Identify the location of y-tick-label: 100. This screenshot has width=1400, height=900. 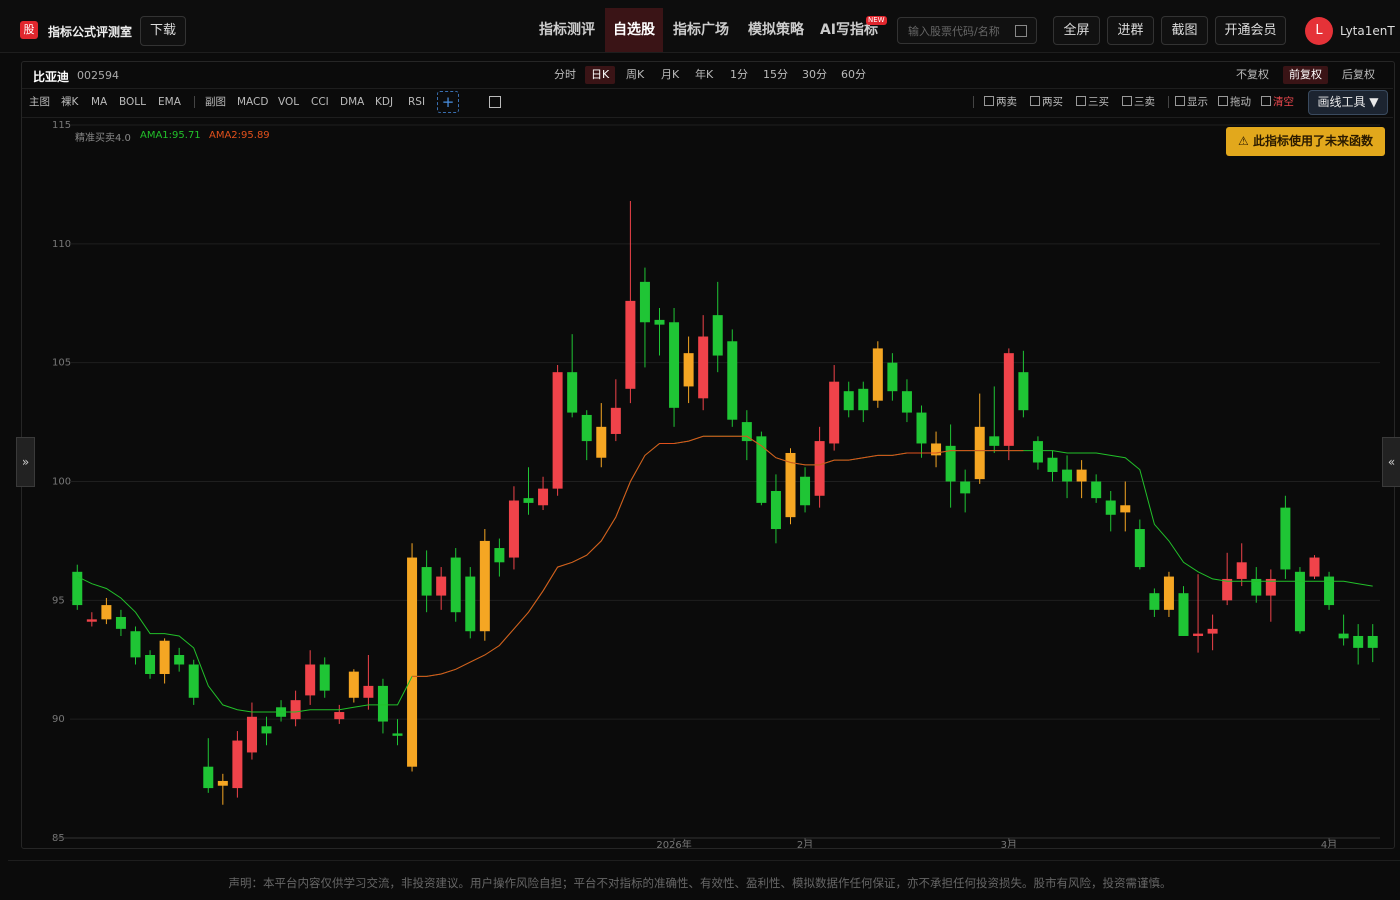
(61, 482).